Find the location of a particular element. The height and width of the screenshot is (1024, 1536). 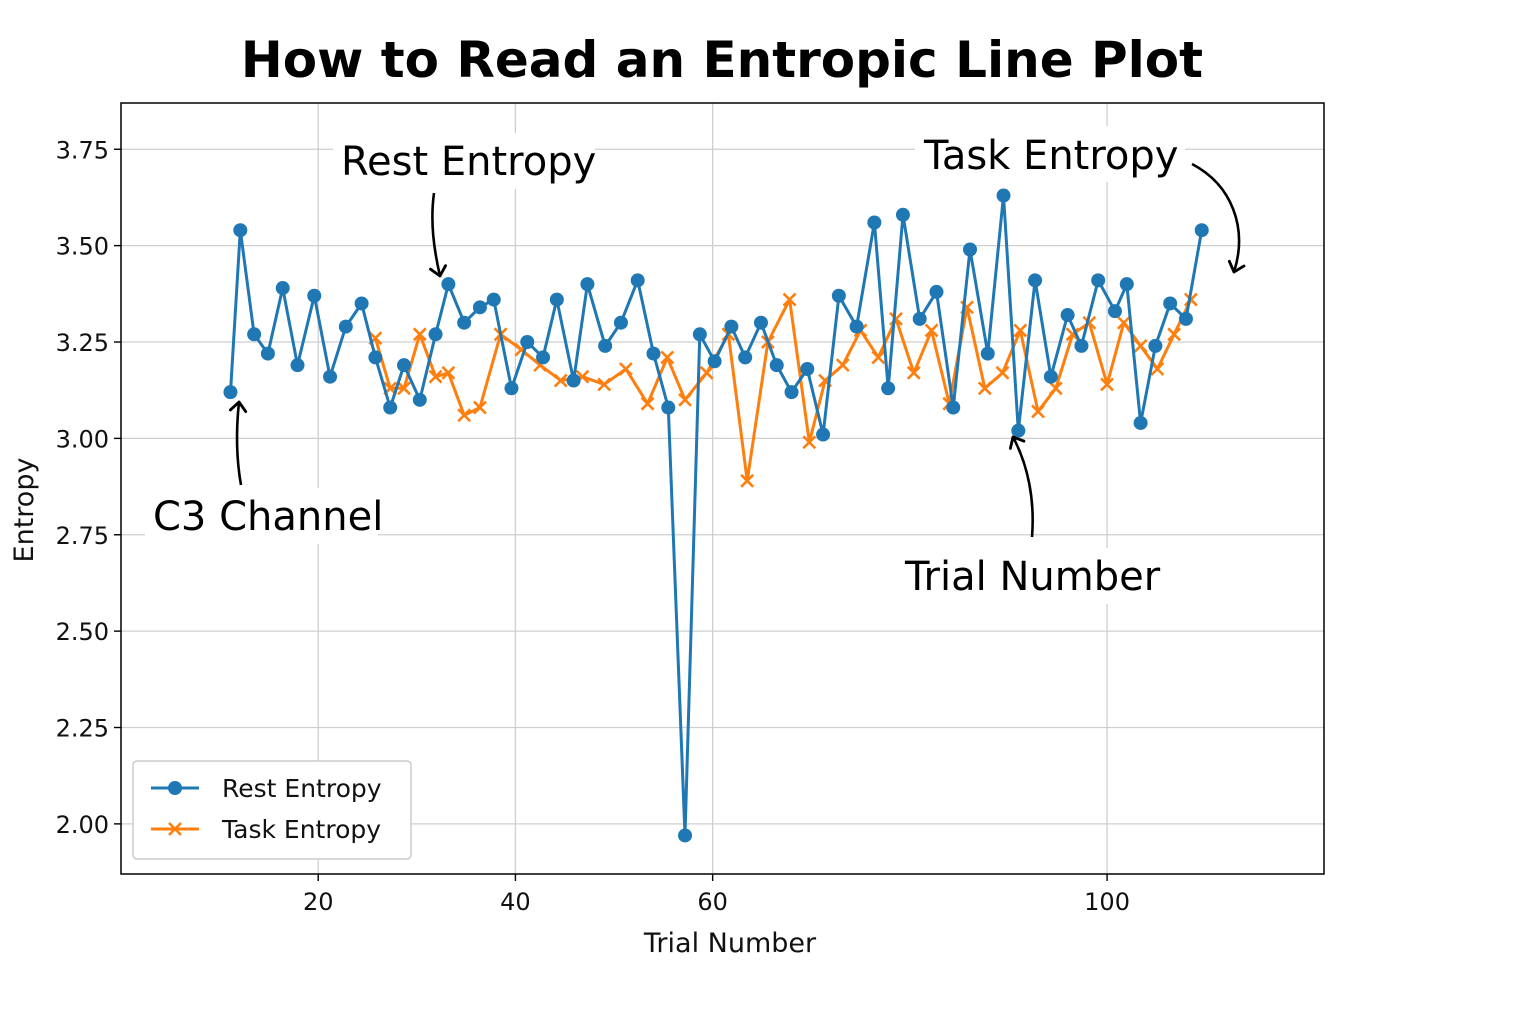

y-tick-label: 2.50 is located at coordinates (82, 632).